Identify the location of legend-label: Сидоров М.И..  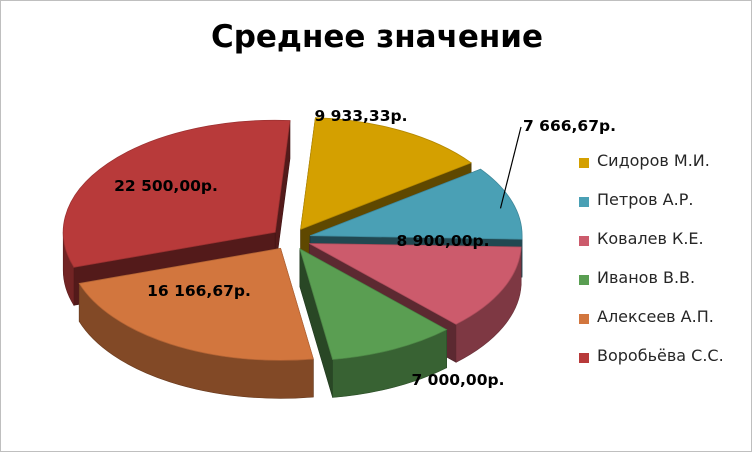
(653, 160).